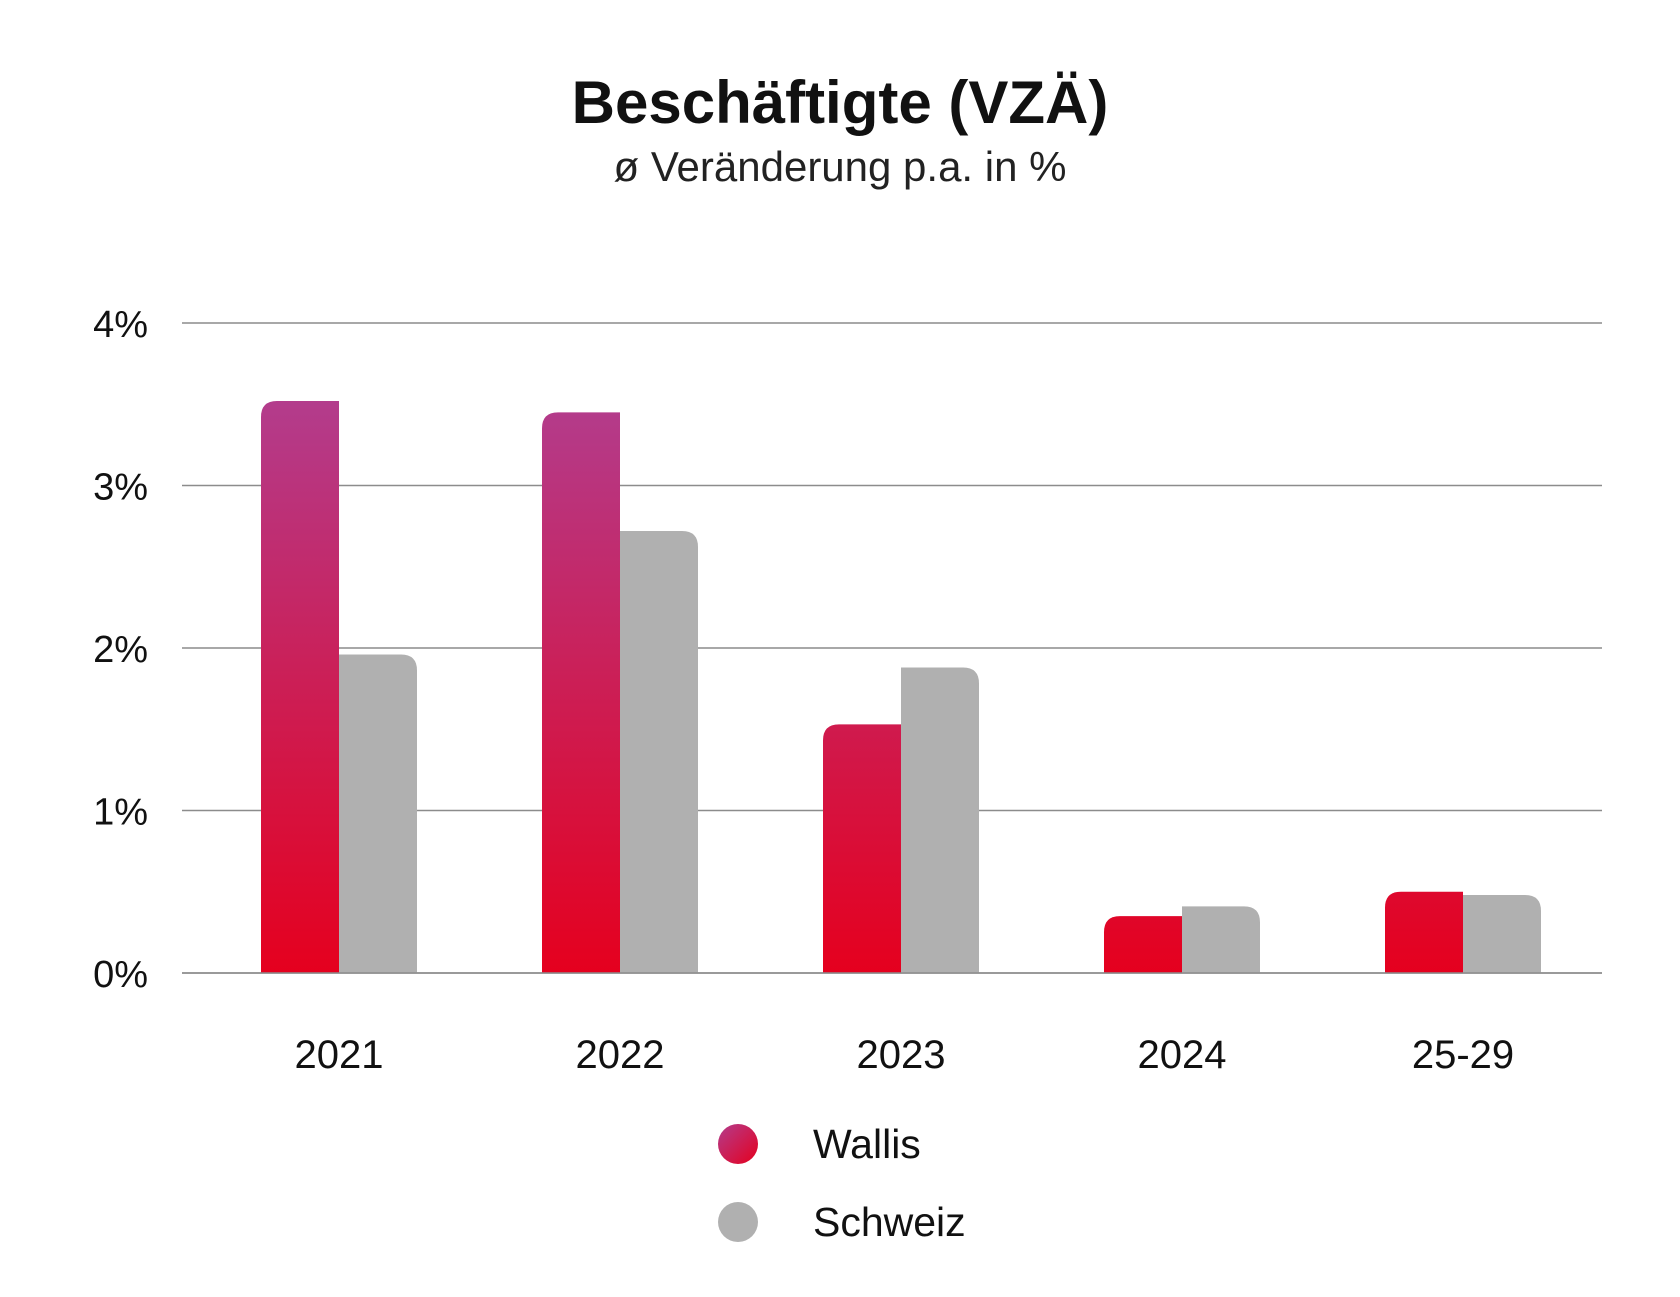  I want to click on y-tick-label: 2%, so click(120, 650).